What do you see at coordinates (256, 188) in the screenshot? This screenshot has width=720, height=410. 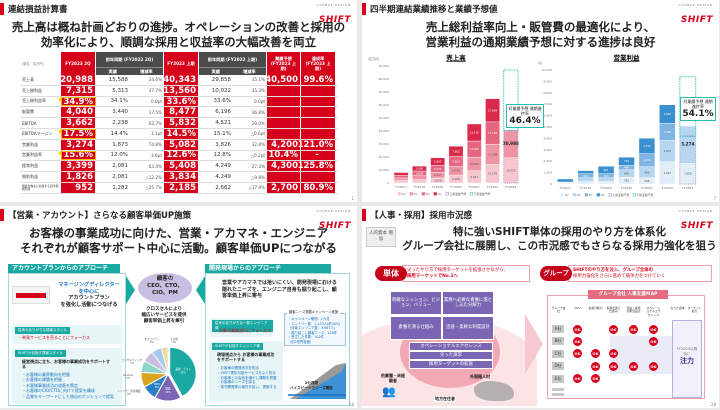 I see `cell-prev-h1-change: △17.9%` at bounding box center [256, 188].